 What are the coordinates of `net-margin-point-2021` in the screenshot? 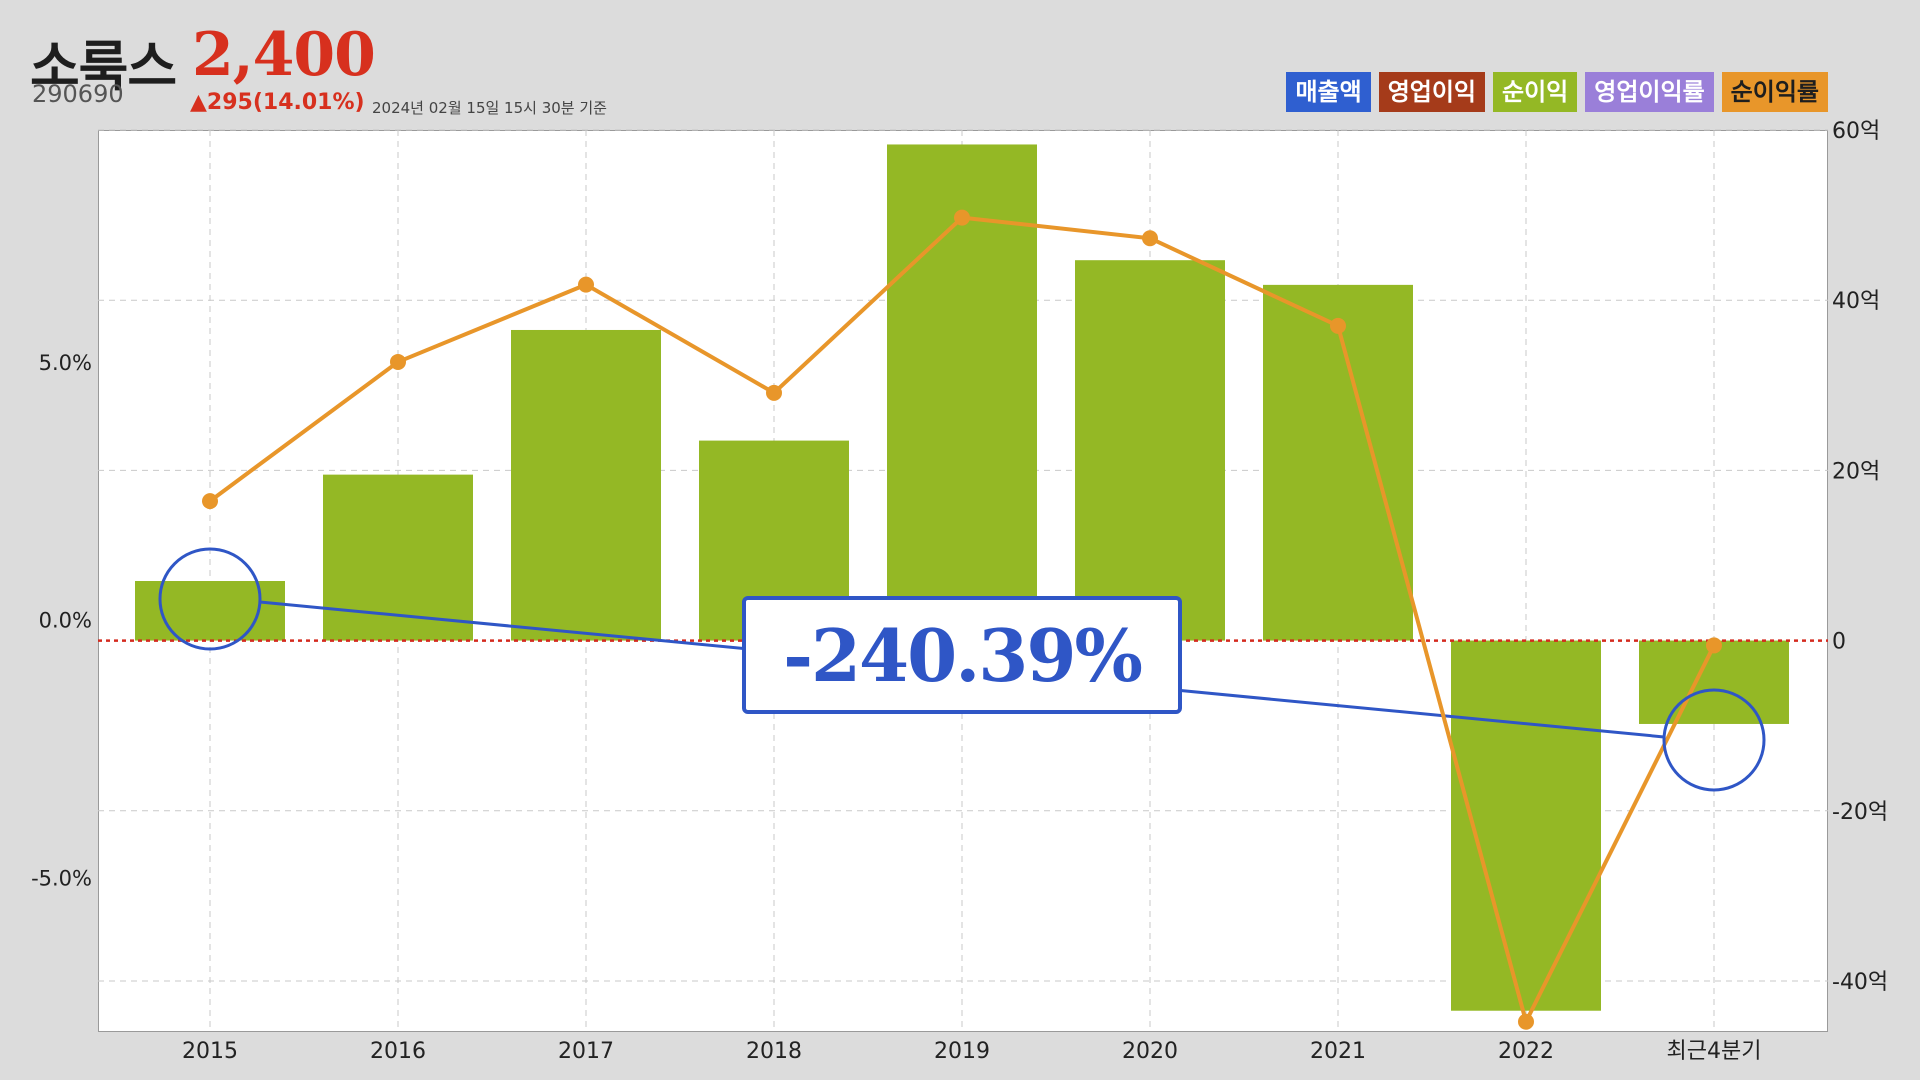 It's located at (1338, 325).